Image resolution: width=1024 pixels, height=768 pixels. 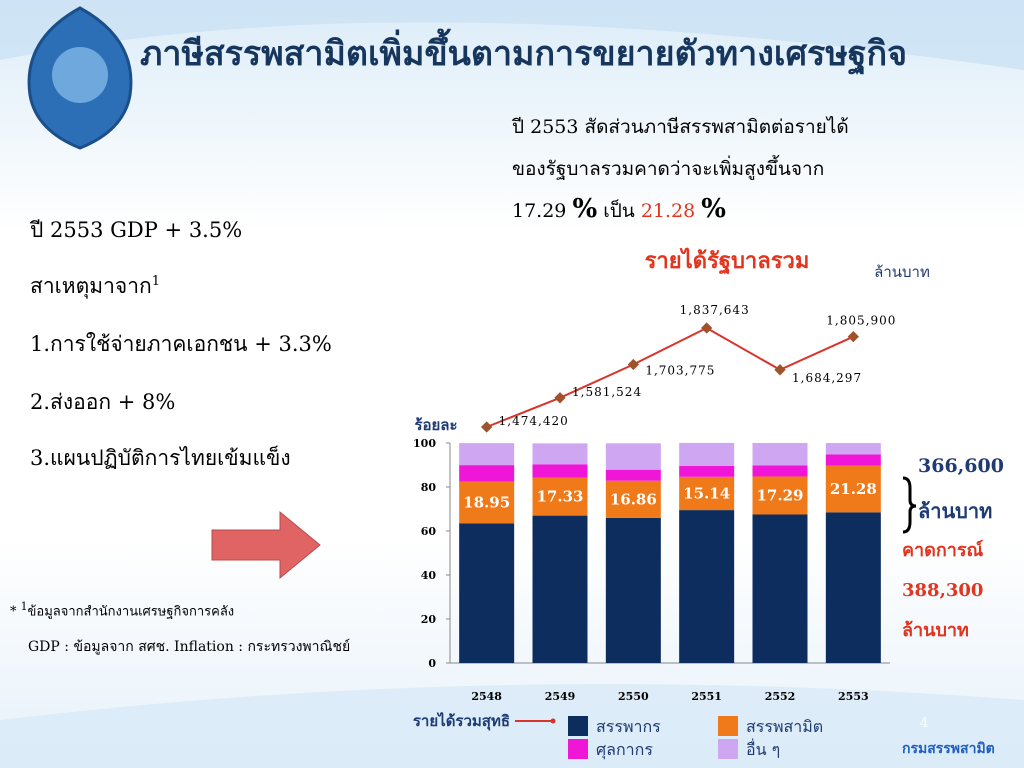 I want to click on y-tick-label: 40, so click(x=429, y=575).